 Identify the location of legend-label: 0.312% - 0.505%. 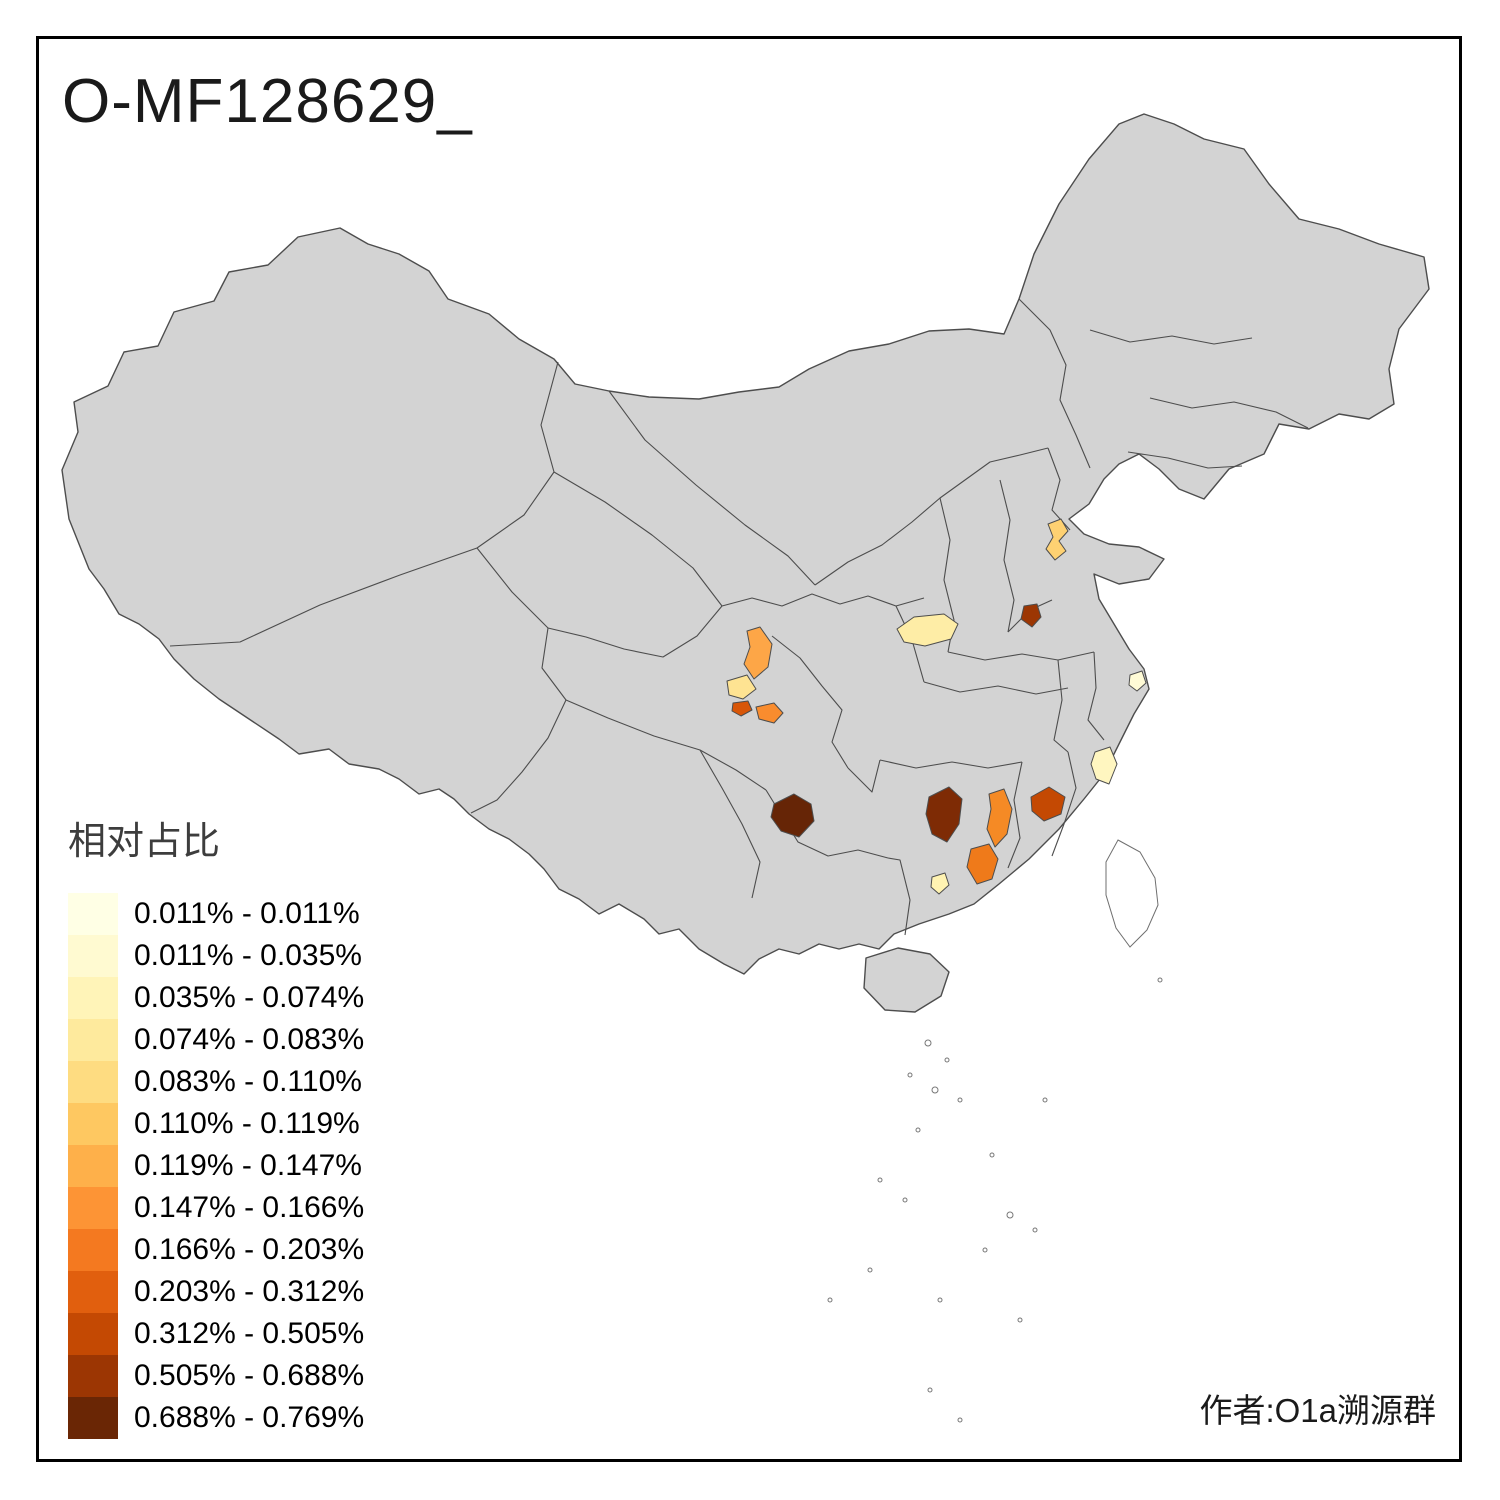
(249, 1333).